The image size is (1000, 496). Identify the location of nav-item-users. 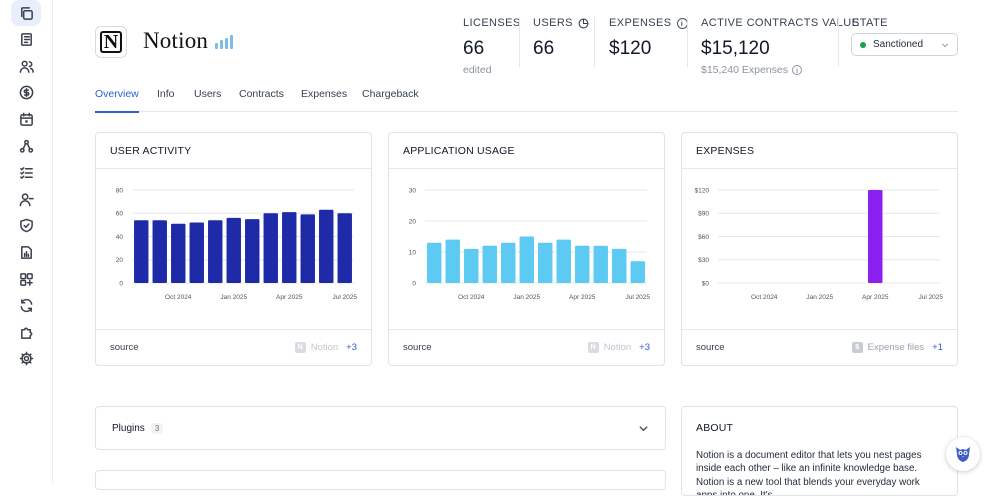
(26, 66).